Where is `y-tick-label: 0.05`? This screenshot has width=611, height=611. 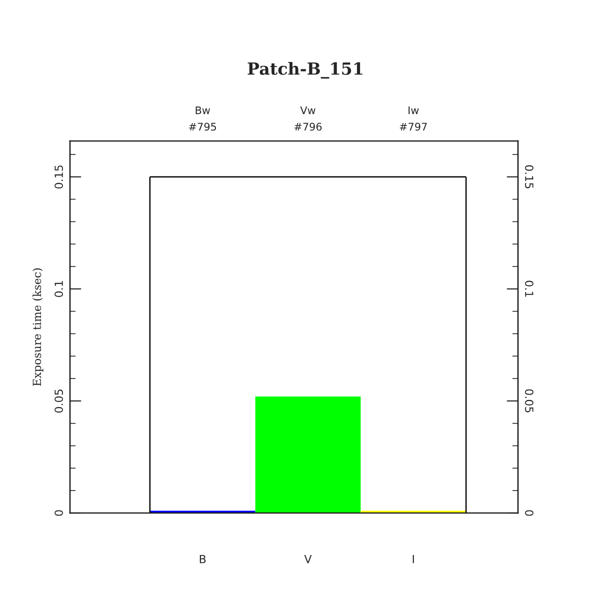 y-tick-label: 0.05 is located at coordinates (58, 401).